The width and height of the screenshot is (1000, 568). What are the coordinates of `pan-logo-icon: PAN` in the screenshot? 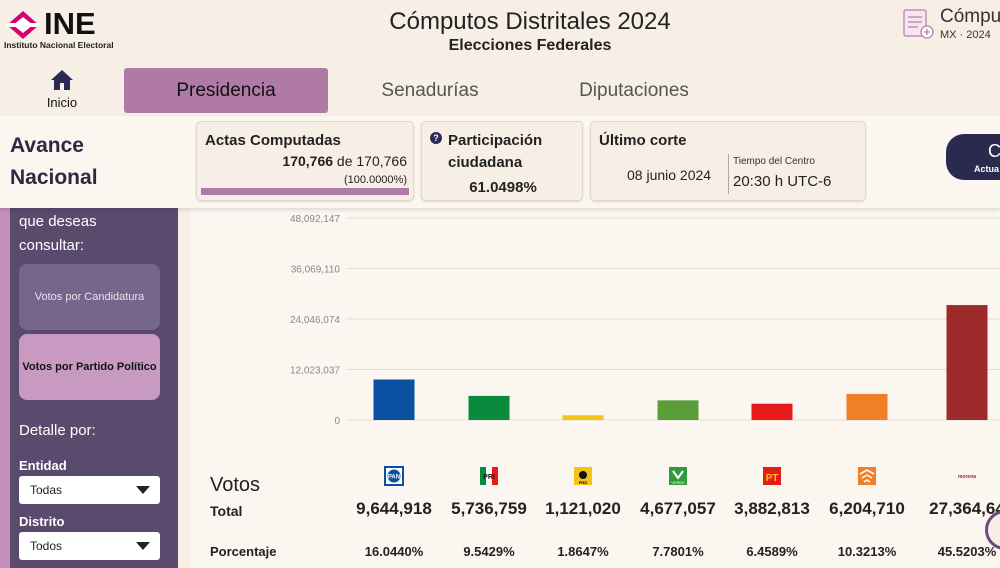 It's located at (394, 476).